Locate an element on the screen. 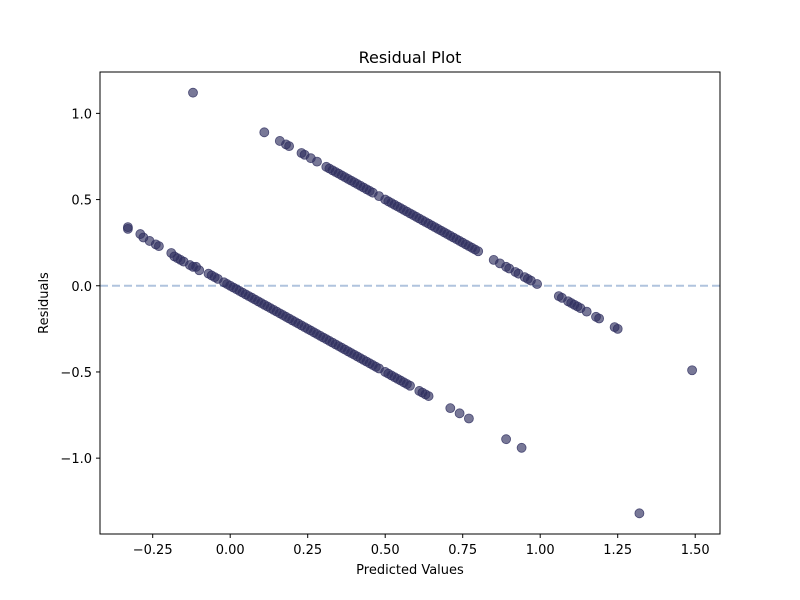 This screenshot has height=600, width=800. x-tick-label: 0.00 is located at coordinates (230, 550).